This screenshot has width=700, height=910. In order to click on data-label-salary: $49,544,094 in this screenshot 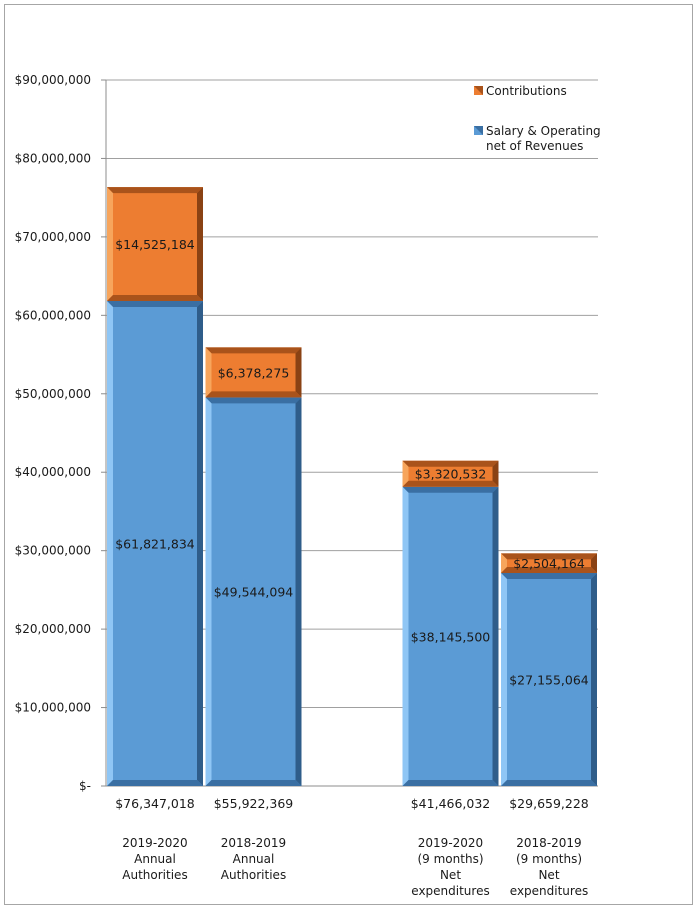, I will do `click(254, 592)`.